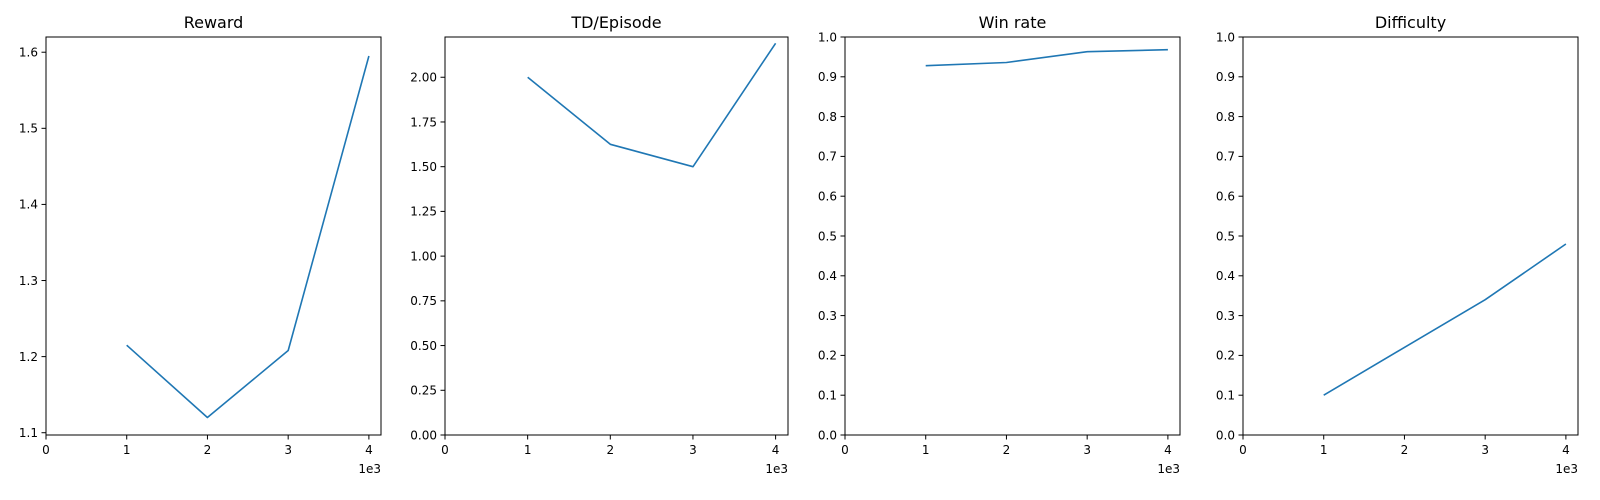 This screenshot has width=1600, height=500. I want to click on y-tick-label: 1.3, so click(28, 281).